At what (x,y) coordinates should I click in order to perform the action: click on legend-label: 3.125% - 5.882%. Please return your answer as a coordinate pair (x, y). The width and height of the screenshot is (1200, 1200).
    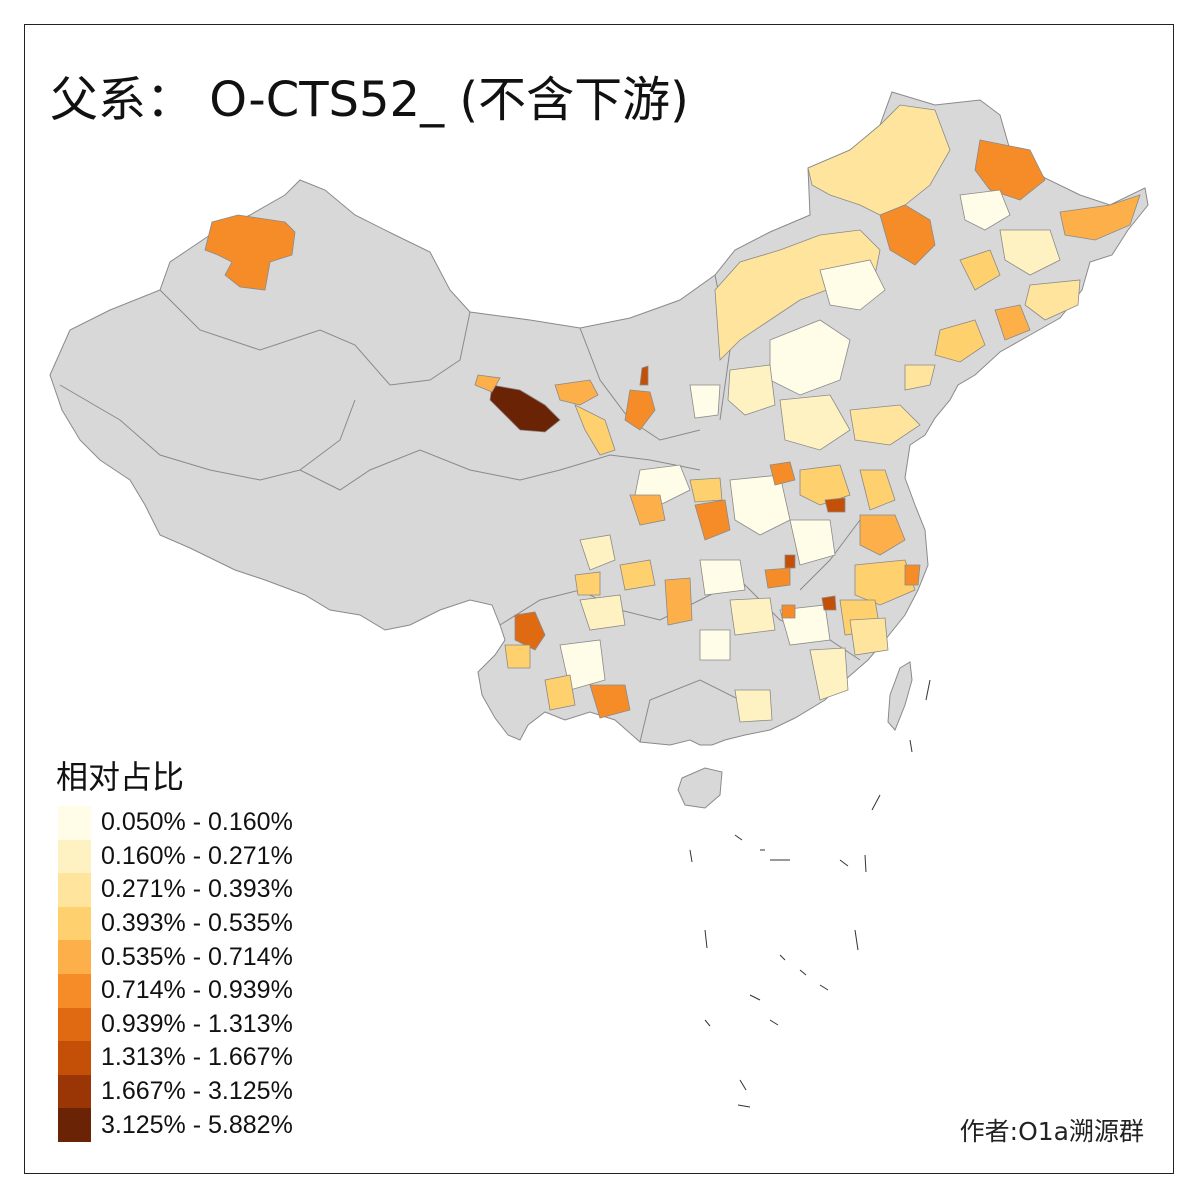
    Looking at the image, I should click on (197, 1124).